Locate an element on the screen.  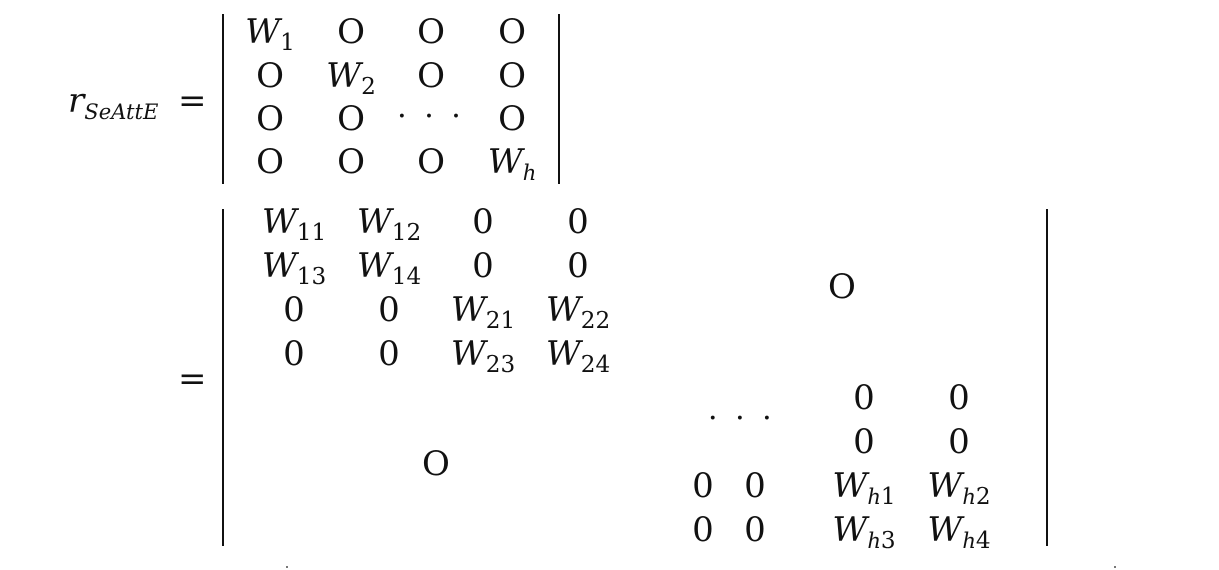
matrix2-top-left-entry: W14 is located at coordinates (388, 267).